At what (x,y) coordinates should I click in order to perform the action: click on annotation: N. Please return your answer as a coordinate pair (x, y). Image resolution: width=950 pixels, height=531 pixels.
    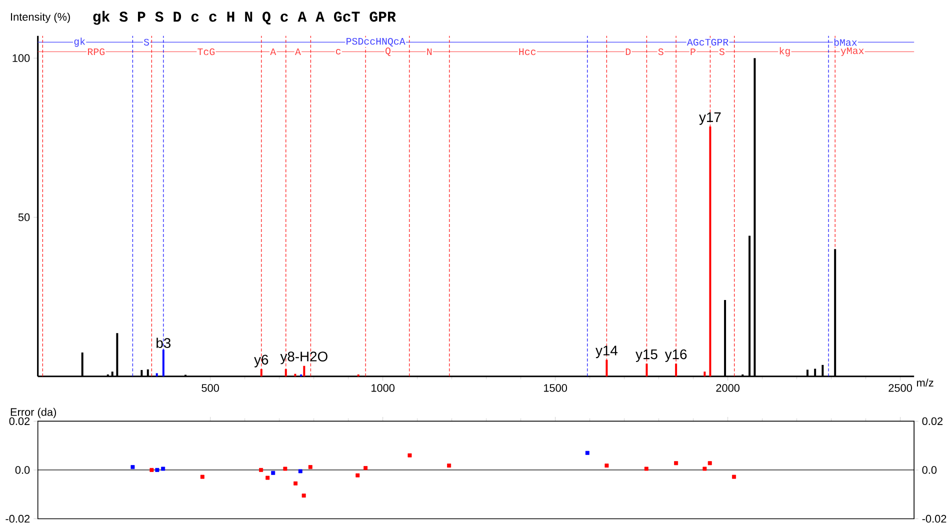
    Looking at the image, I should click on (429, 52).